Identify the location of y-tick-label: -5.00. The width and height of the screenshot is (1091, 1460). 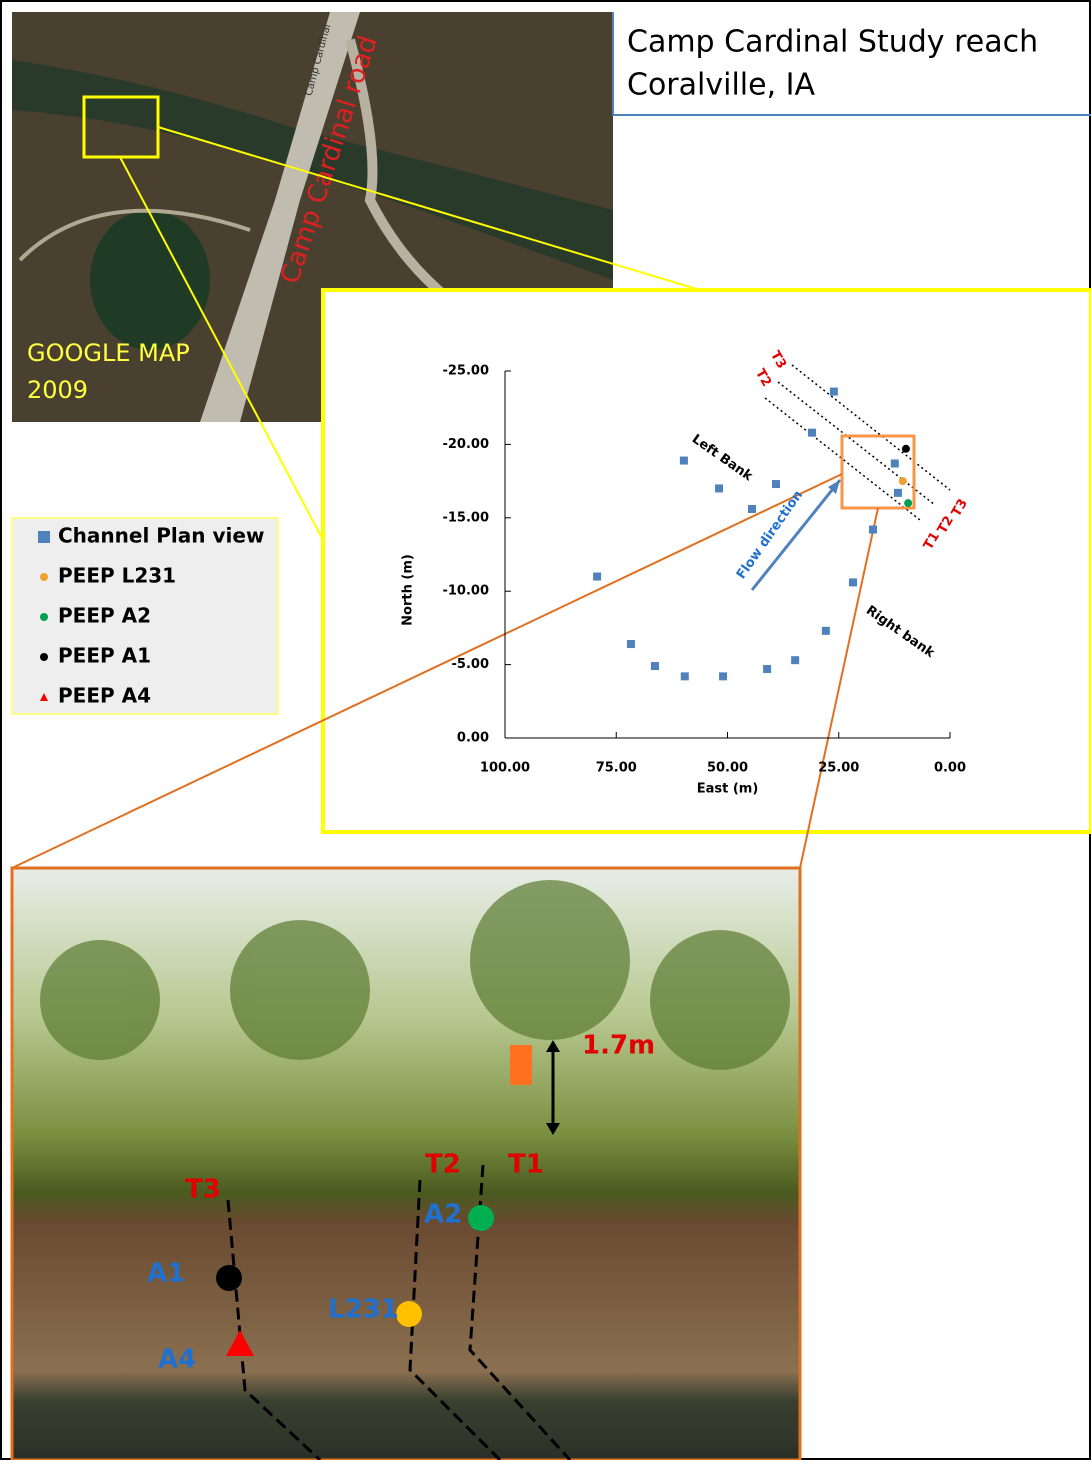
(470, 664).